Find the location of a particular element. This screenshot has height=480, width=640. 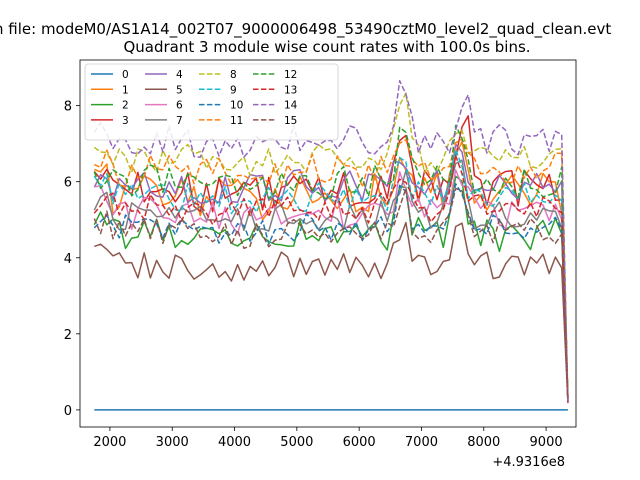

legend-label-10: 10 is located at coordinates (236, 106).